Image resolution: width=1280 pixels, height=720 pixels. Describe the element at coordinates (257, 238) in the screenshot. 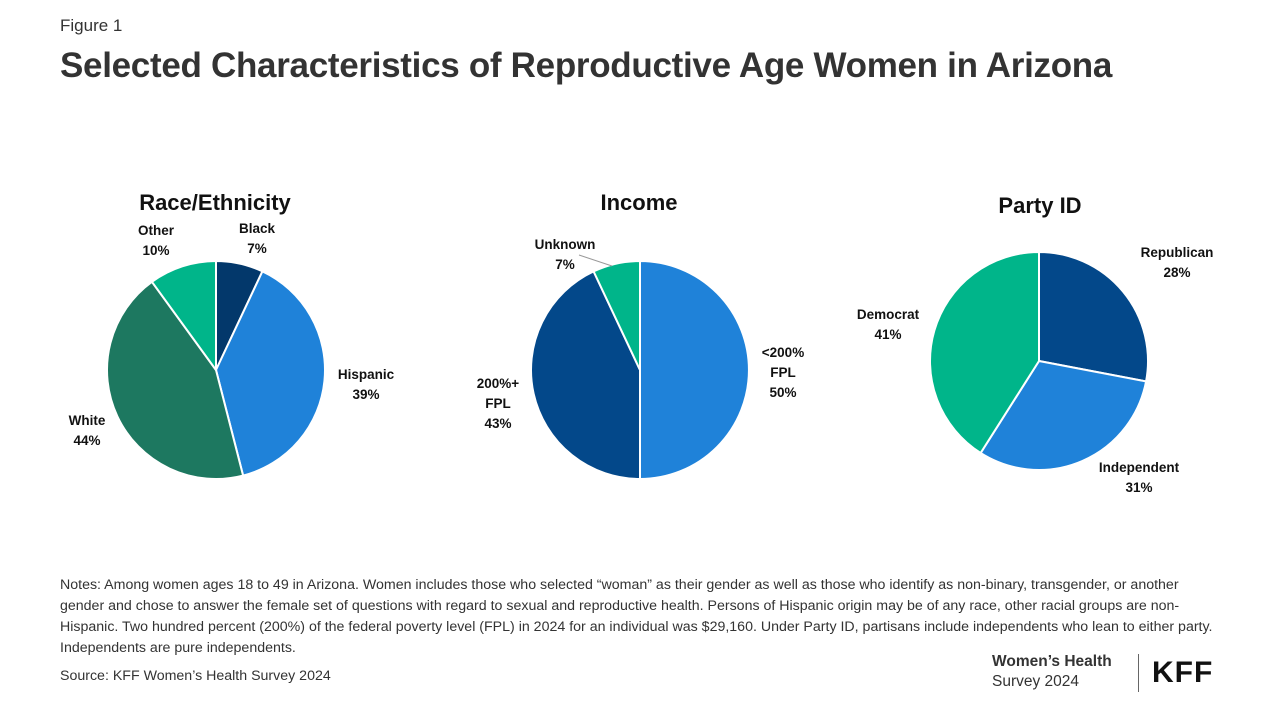

I see `slice-label: Black 7%` at that location.